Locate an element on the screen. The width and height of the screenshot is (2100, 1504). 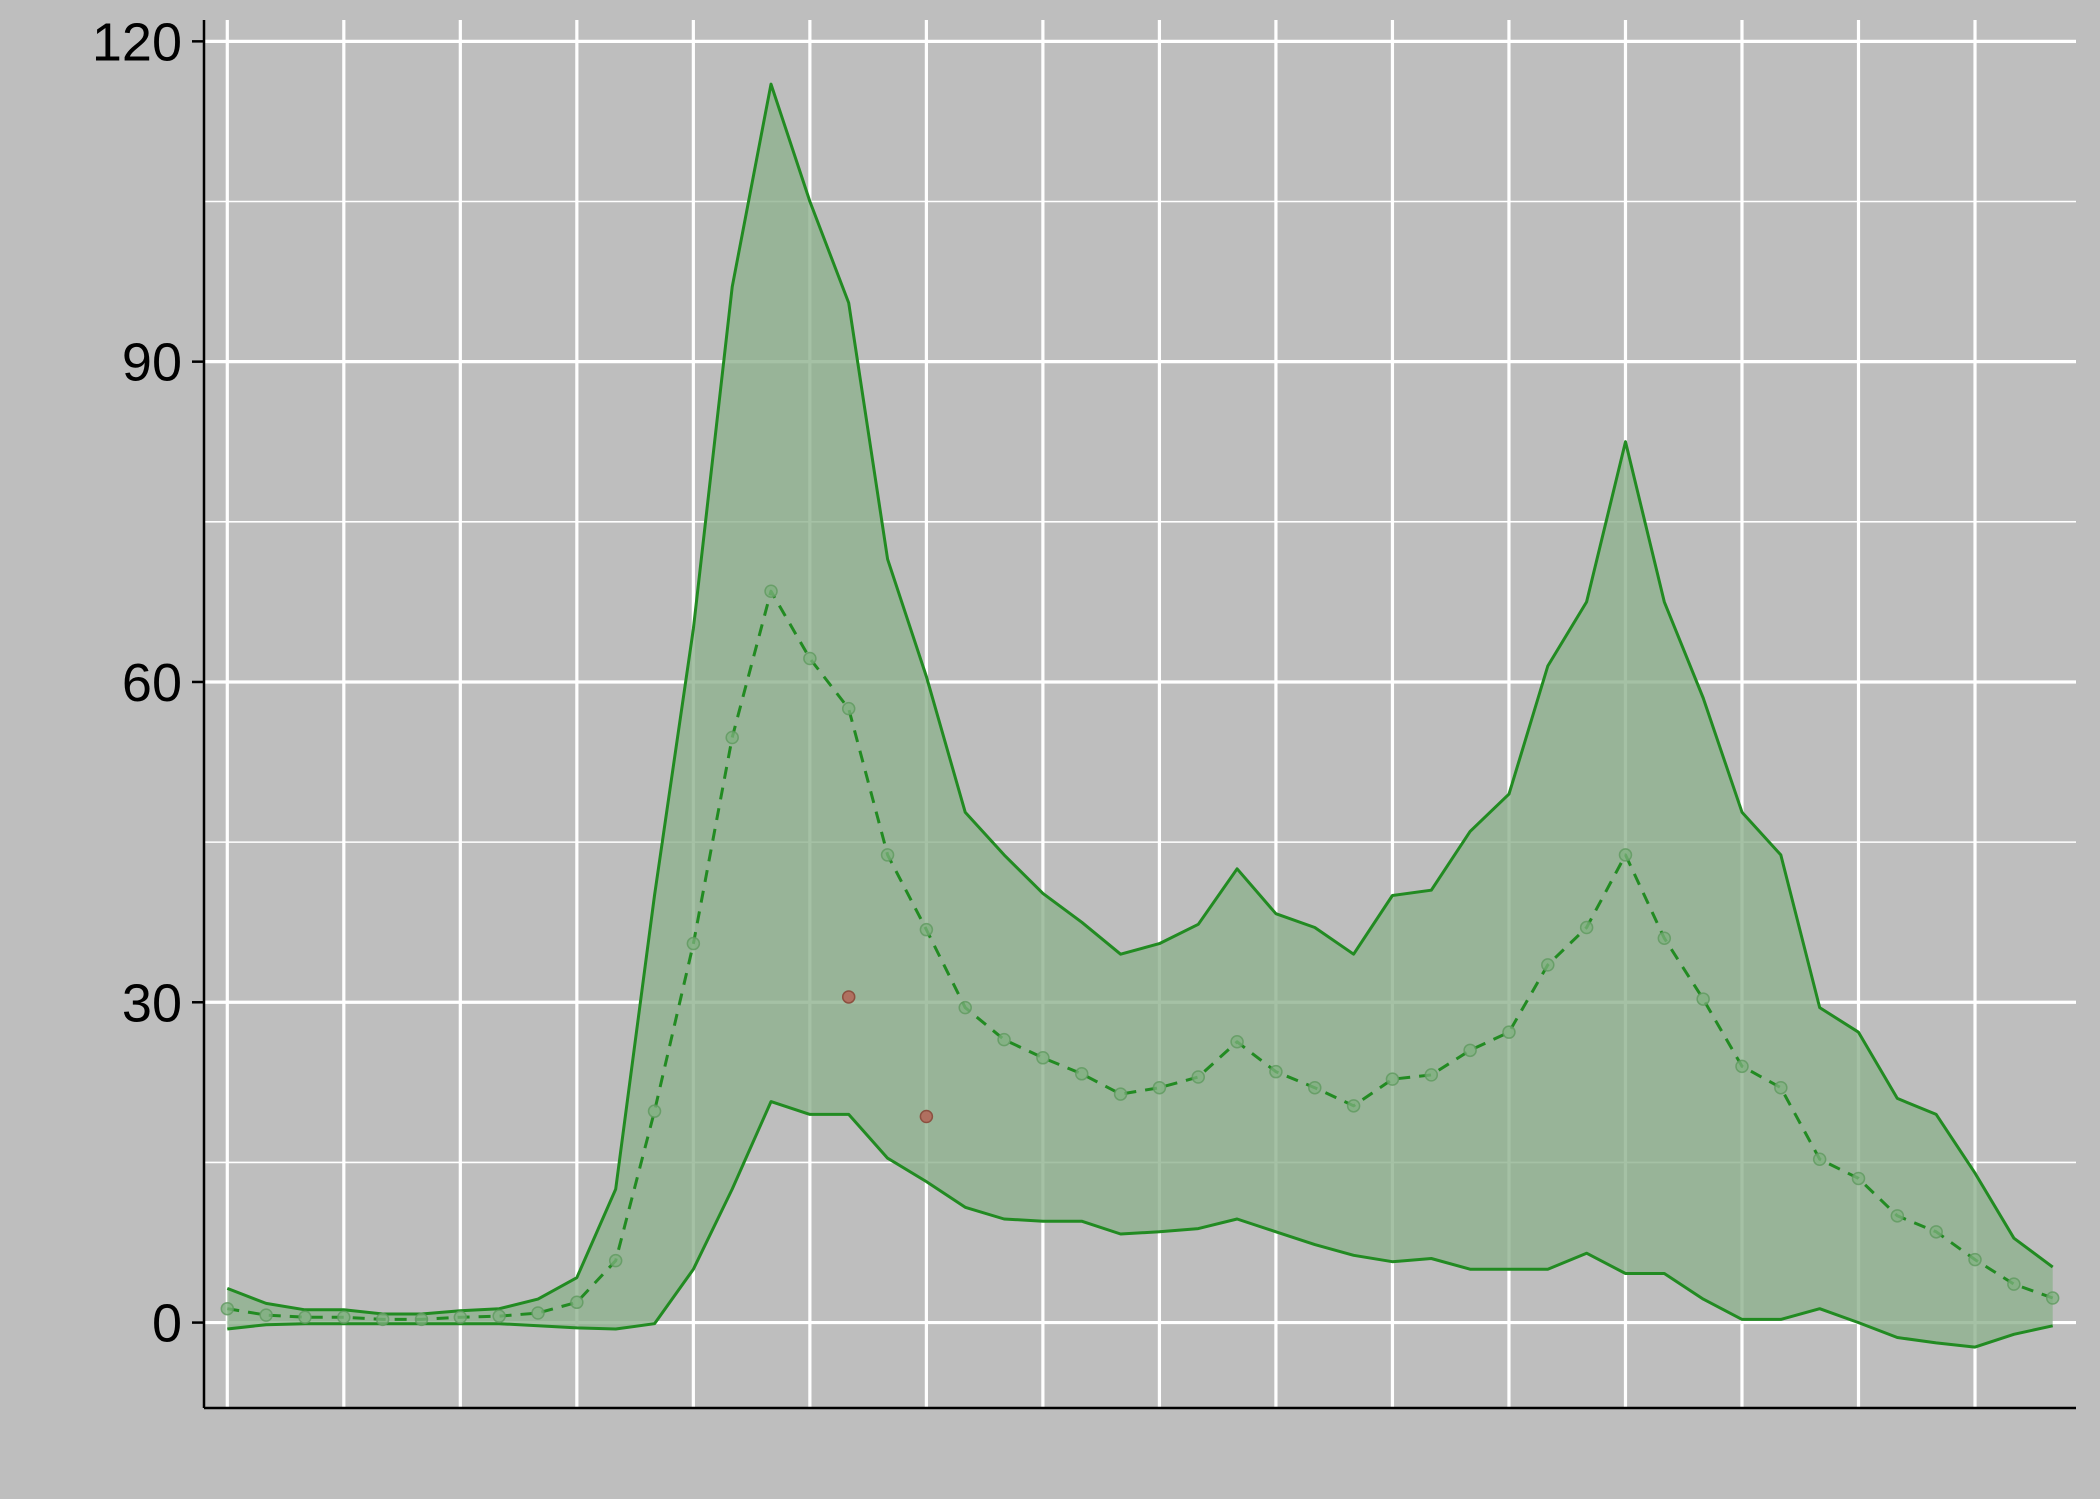
y-tick-label: 90 is located at coordinates (152, 363).